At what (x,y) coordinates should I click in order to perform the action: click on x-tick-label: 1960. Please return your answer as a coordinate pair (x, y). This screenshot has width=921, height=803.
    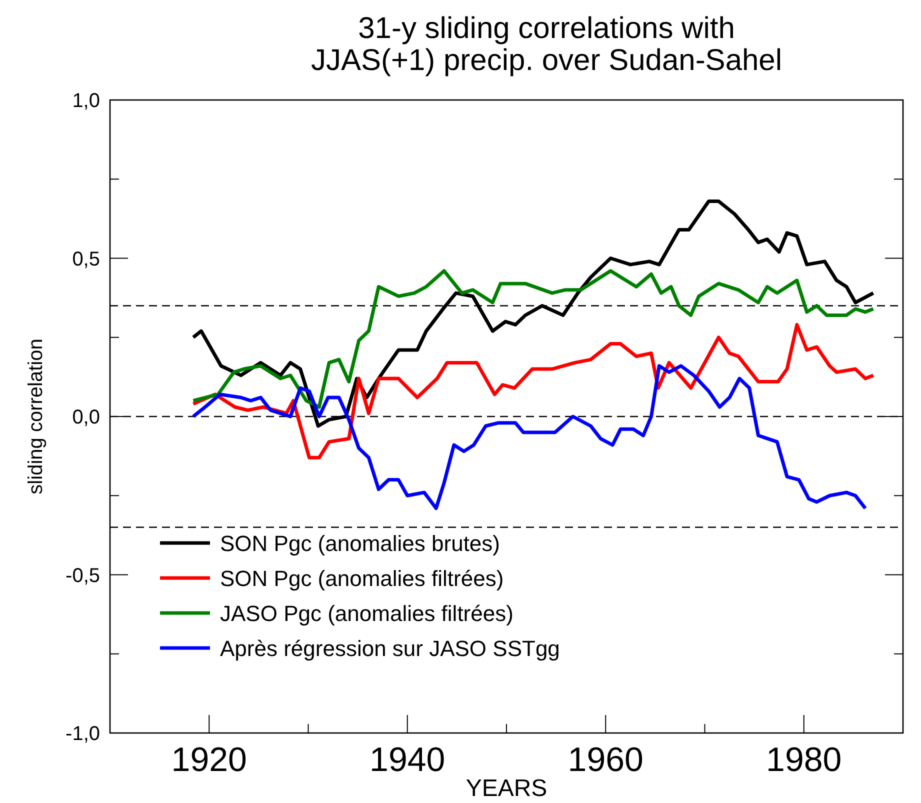
    Looking at the image, I should click on (606, 760).